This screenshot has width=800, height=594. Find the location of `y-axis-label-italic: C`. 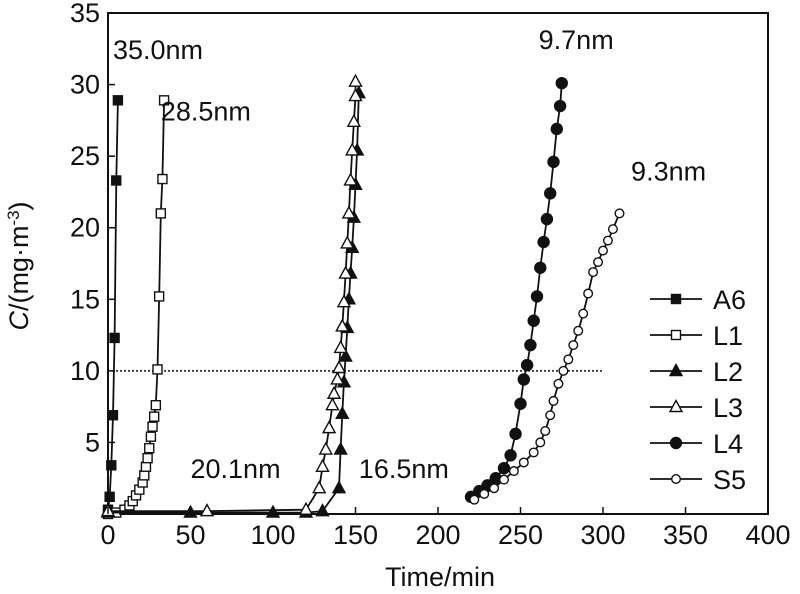

y-axis-label-italic: C is located at coordinates (19, 321).